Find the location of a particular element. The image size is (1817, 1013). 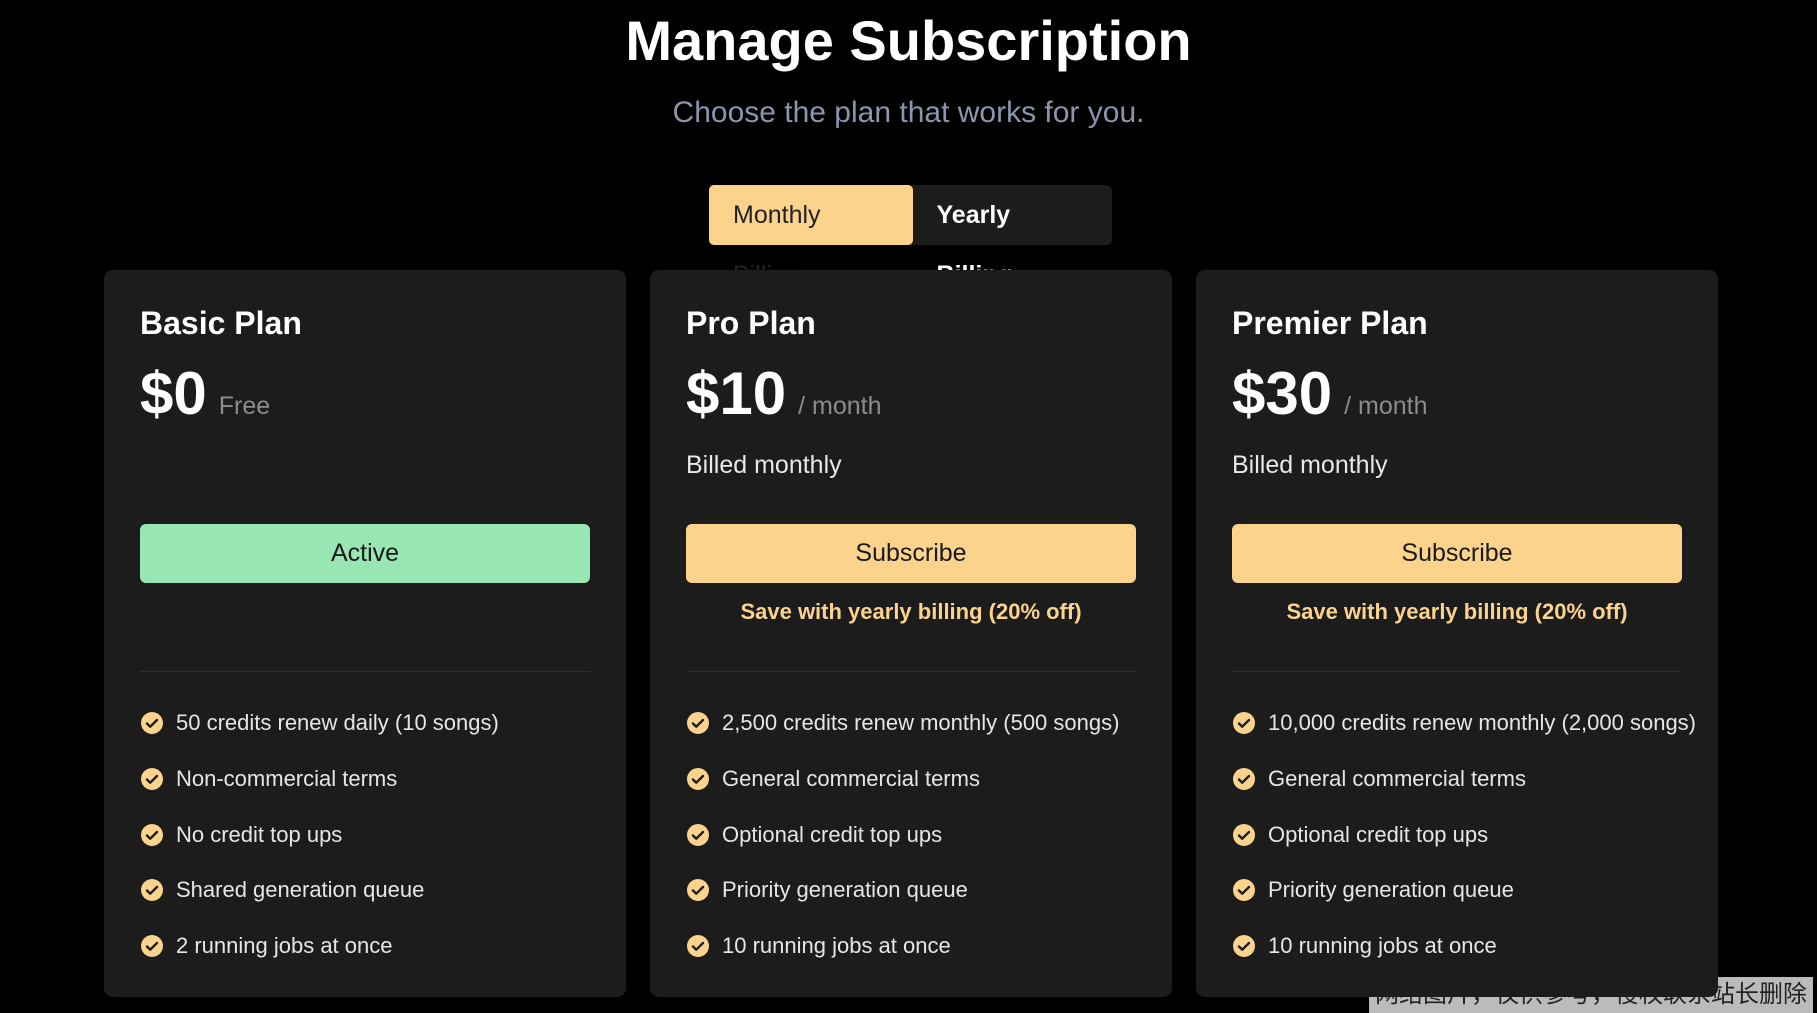

billing-option: Monthly Billing is located at coordinates (811, 237).